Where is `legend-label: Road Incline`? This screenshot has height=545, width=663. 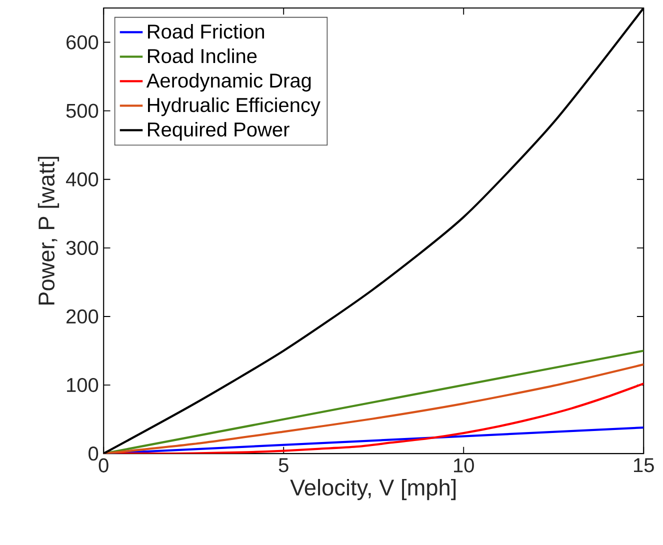 legend-label: Road Incline is located at coordinates (202, 56).